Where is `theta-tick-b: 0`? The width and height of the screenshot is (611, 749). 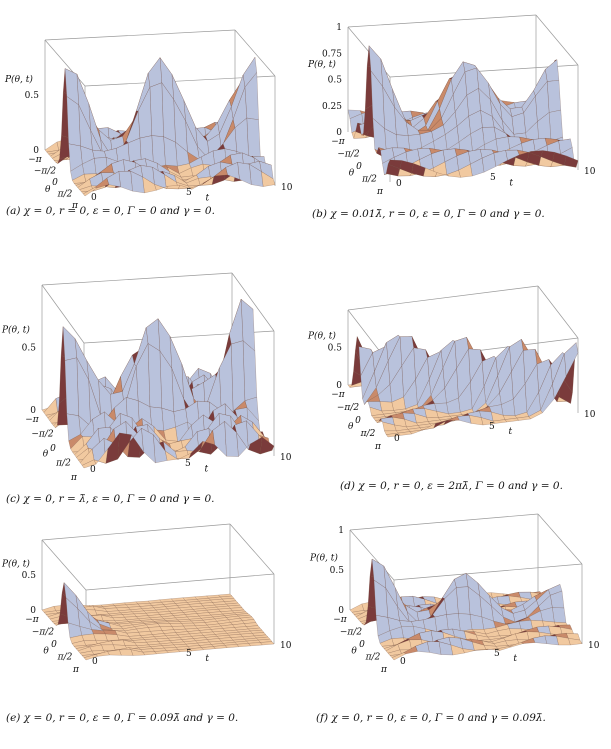 theta-tick-b: 0 is located at coordinates (359, 167).